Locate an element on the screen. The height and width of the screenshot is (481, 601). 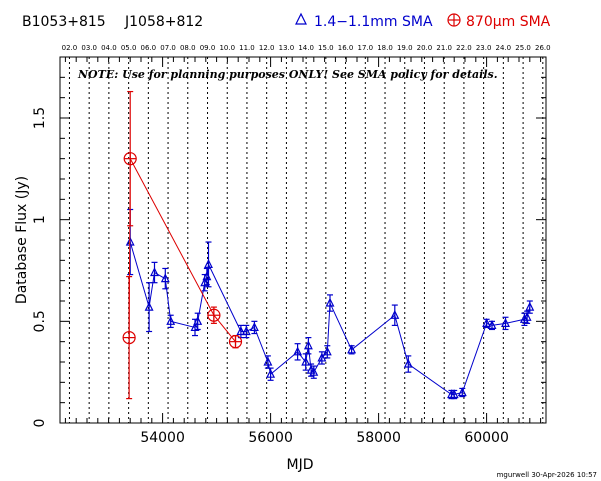
year-label: 07.0 is located at coordinates (168, 48).